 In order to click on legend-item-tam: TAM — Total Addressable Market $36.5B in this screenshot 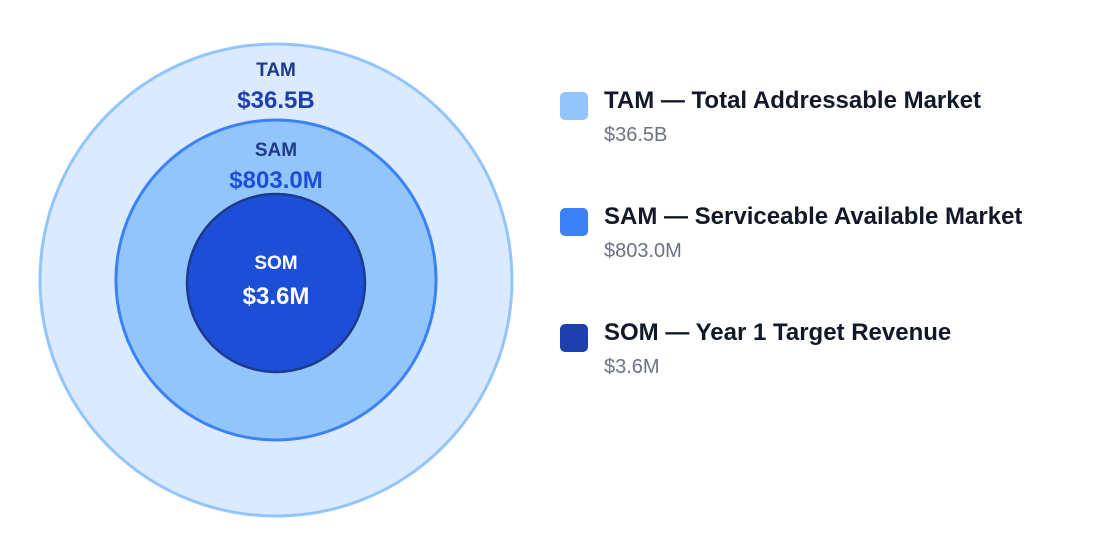, I will do `click(830, 144)`.